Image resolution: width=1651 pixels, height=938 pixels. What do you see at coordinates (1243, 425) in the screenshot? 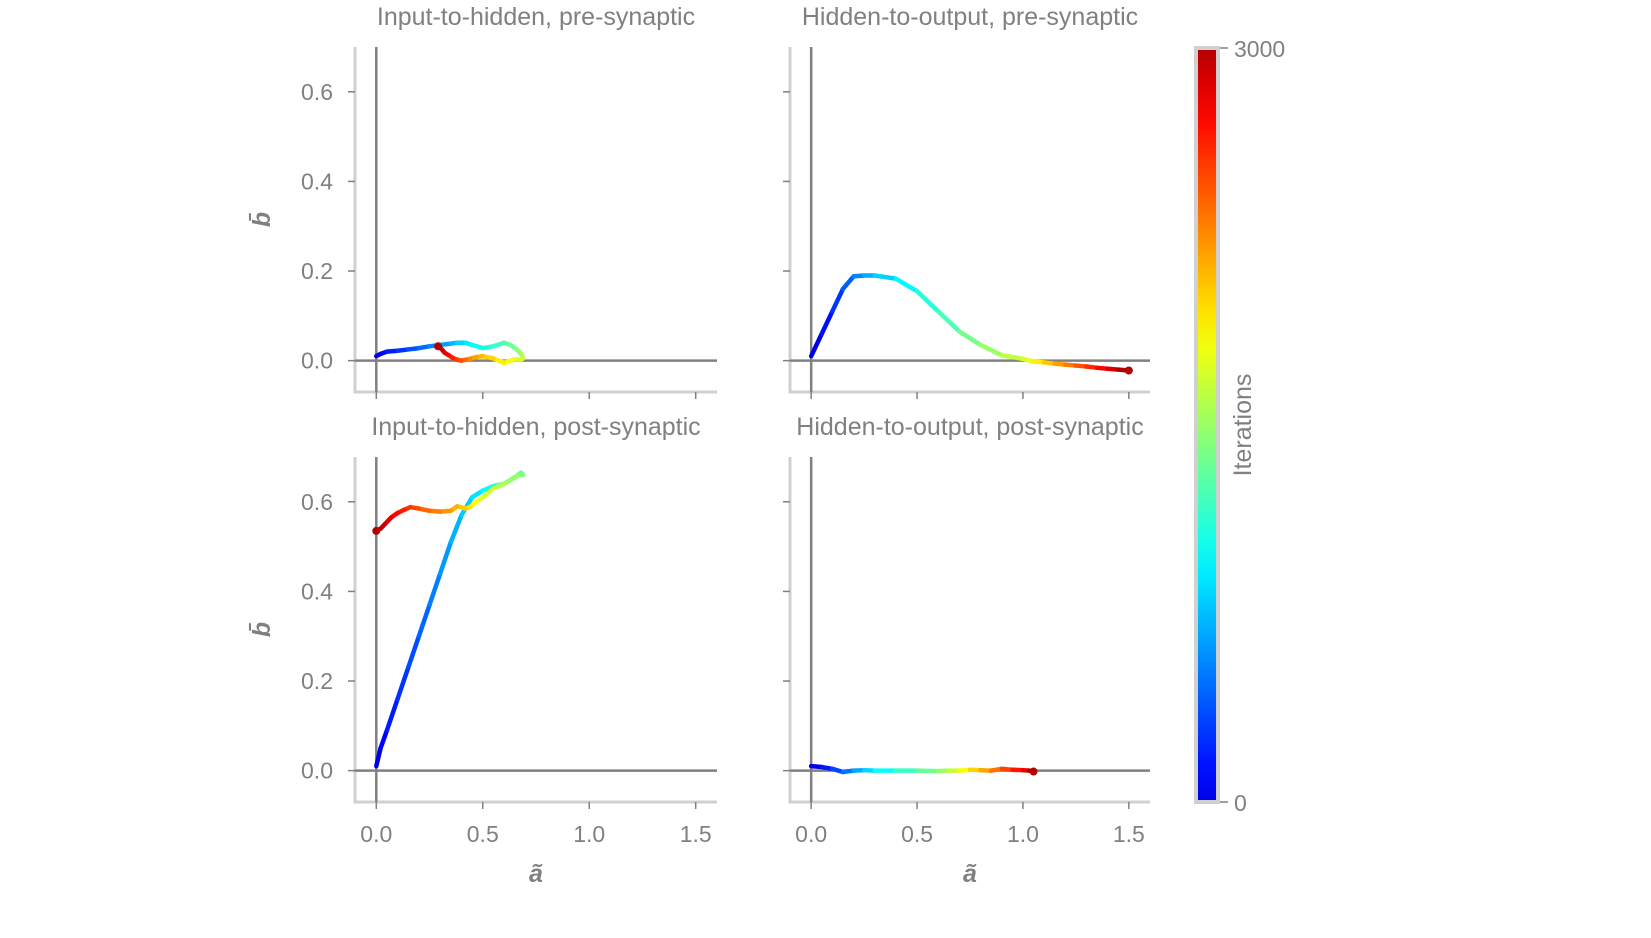
I see `colorbar-label: Iterations` at bounding box center [1243, 425].